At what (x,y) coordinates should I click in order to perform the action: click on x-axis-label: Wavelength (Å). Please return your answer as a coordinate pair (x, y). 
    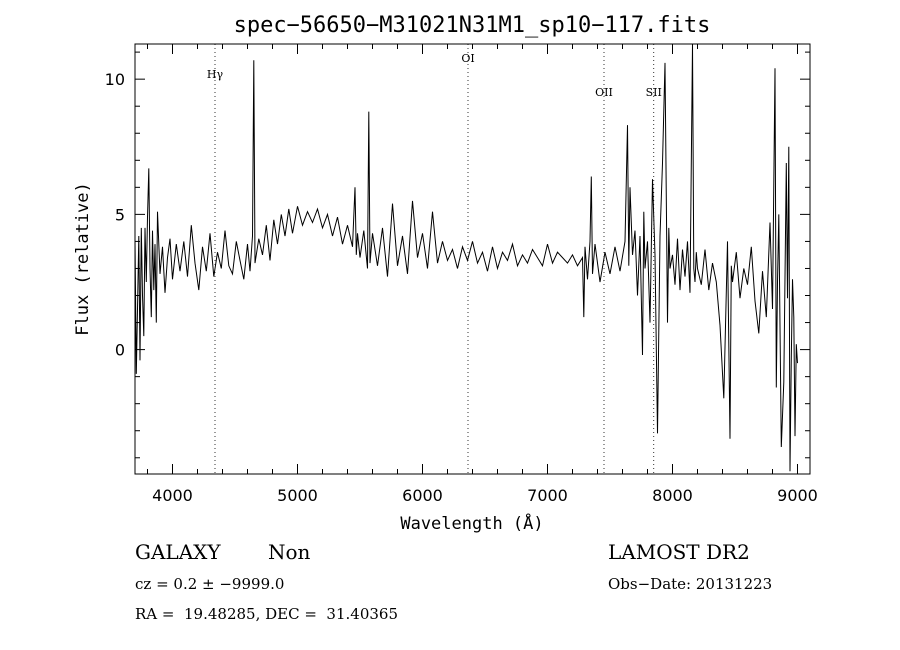
    Looking at the image, I should click on (471, 523).